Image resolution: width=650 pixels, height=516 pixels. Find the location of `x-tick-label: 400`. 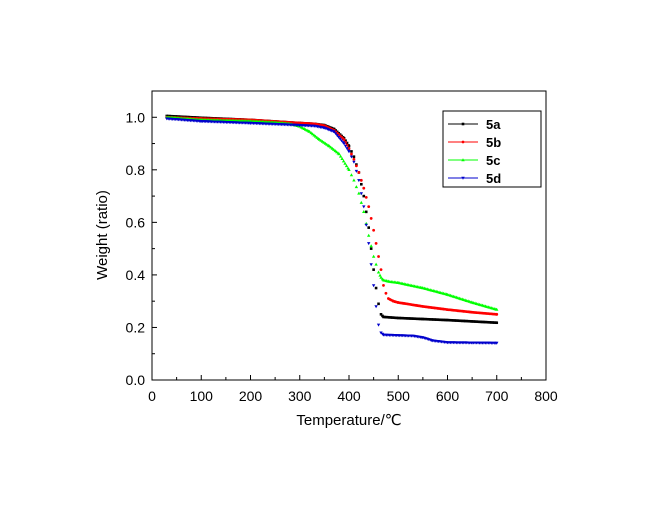

x-tick-label: 400 is located at coordinates (349, 396).